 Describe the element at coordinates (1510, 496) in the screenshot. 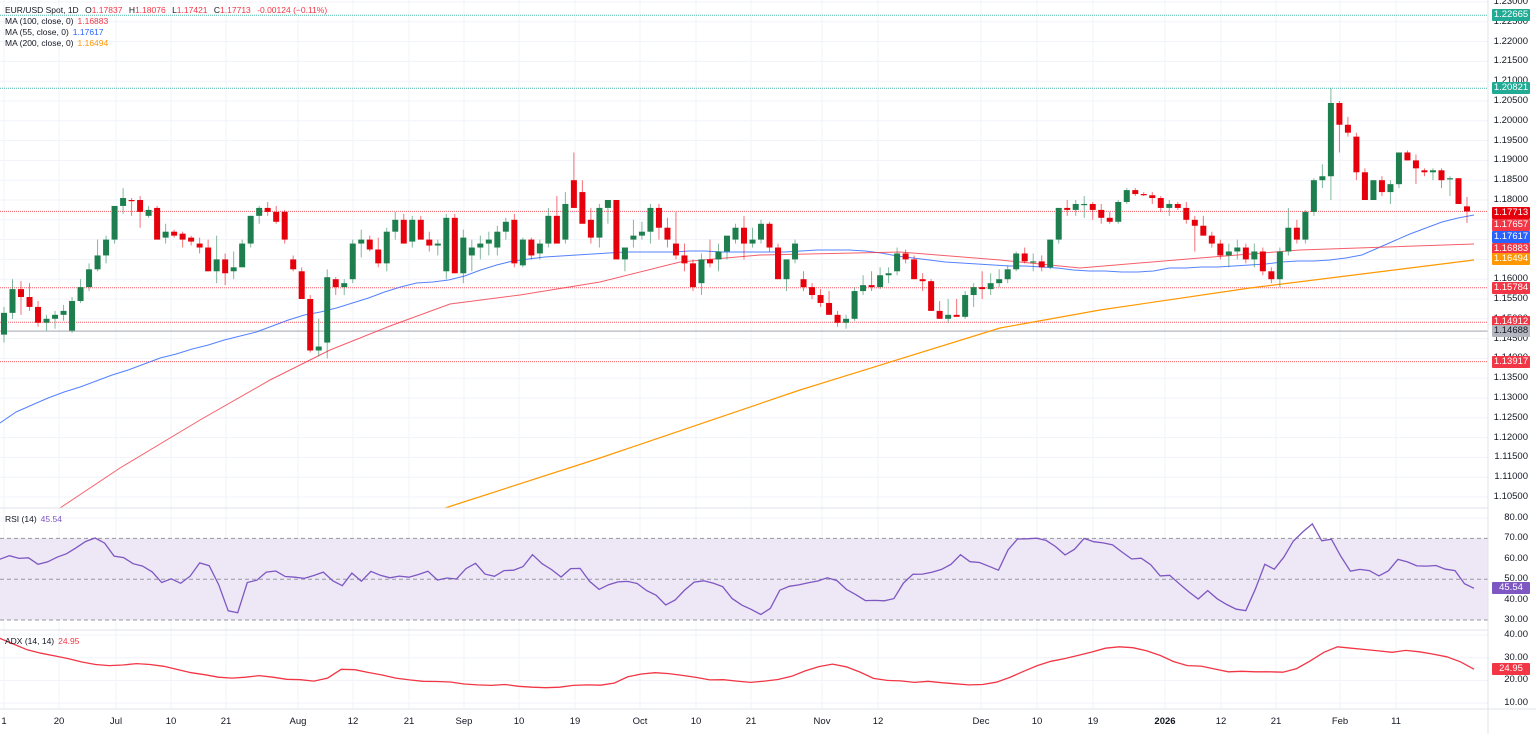

I see `price-tick: 1.10500` at that location.